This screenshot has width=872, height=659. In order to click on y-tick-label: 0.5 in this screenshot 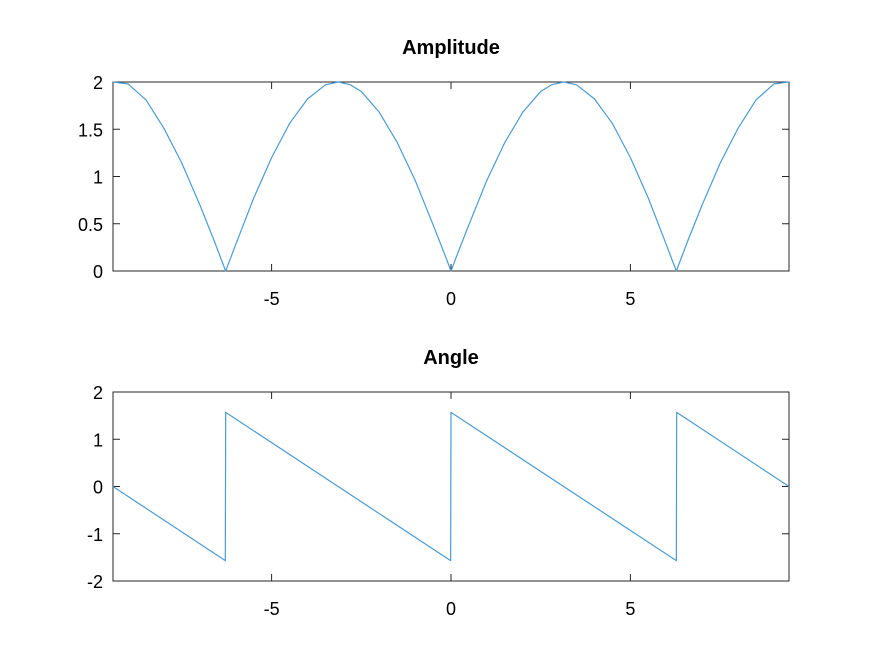, I will do `click(90, 225)`.